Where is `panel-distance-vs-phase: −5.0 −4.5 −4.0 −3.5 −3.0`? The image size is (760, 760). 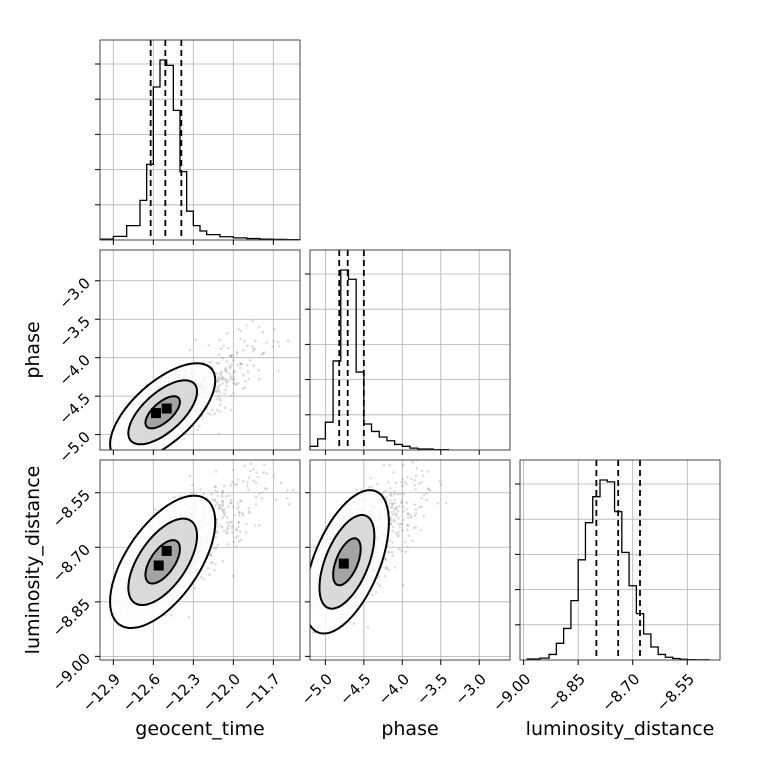
panel-distance-vs-phase: −5.0 −4.5 −4.0 −3.5 −3.0 is located at coordinates (404, 584).